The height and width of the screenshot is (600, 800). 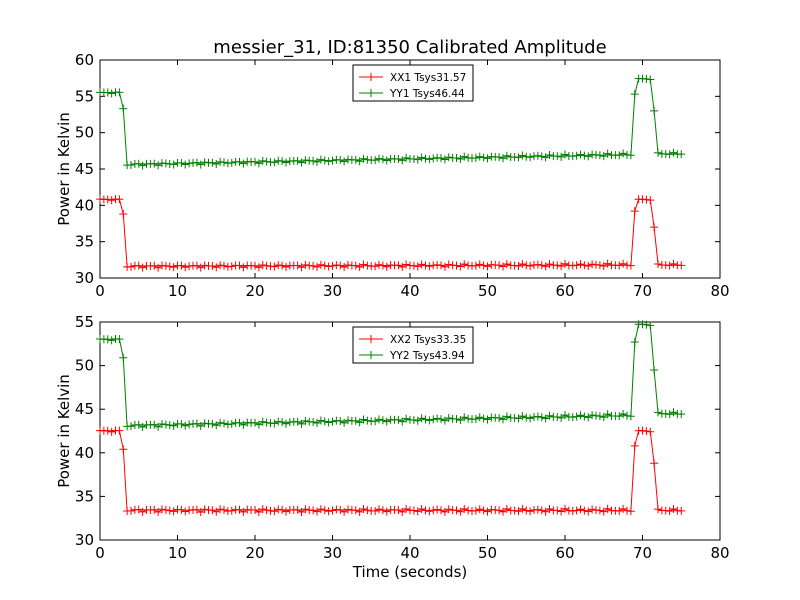 What do you see at coordinates (332, 291) in the screenshot?
I see `x-tick-label: 30` at bounding box center [332, 291].